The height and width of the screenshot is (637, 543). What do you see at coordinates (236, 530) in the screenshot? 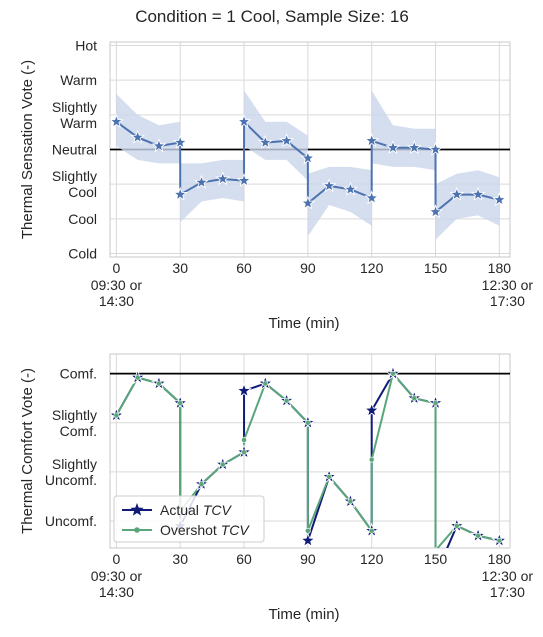
I see `legend-overshot-italic: TCV` at bounding box center [236, 530].